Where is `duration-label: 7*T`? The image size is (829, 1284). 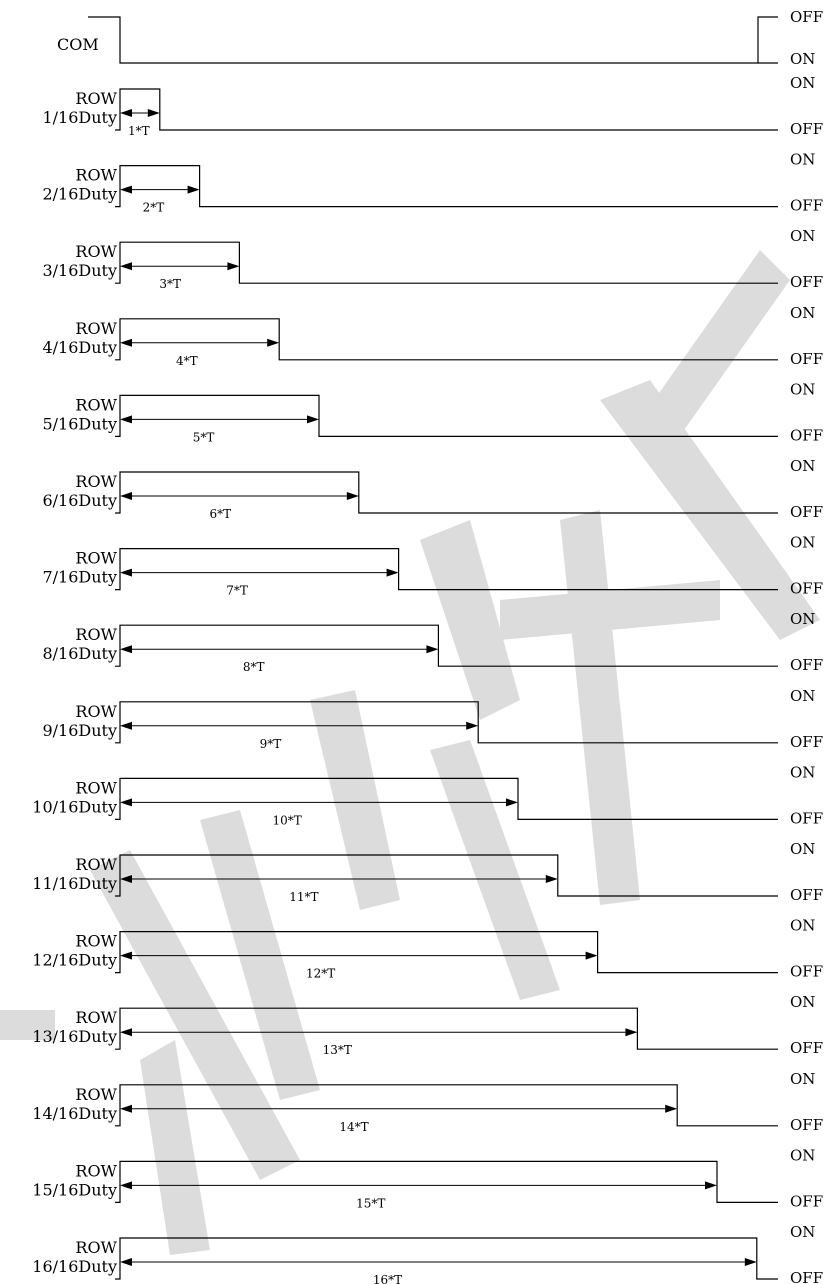 duration-label: 7*T is located at coordinates (237, 591).